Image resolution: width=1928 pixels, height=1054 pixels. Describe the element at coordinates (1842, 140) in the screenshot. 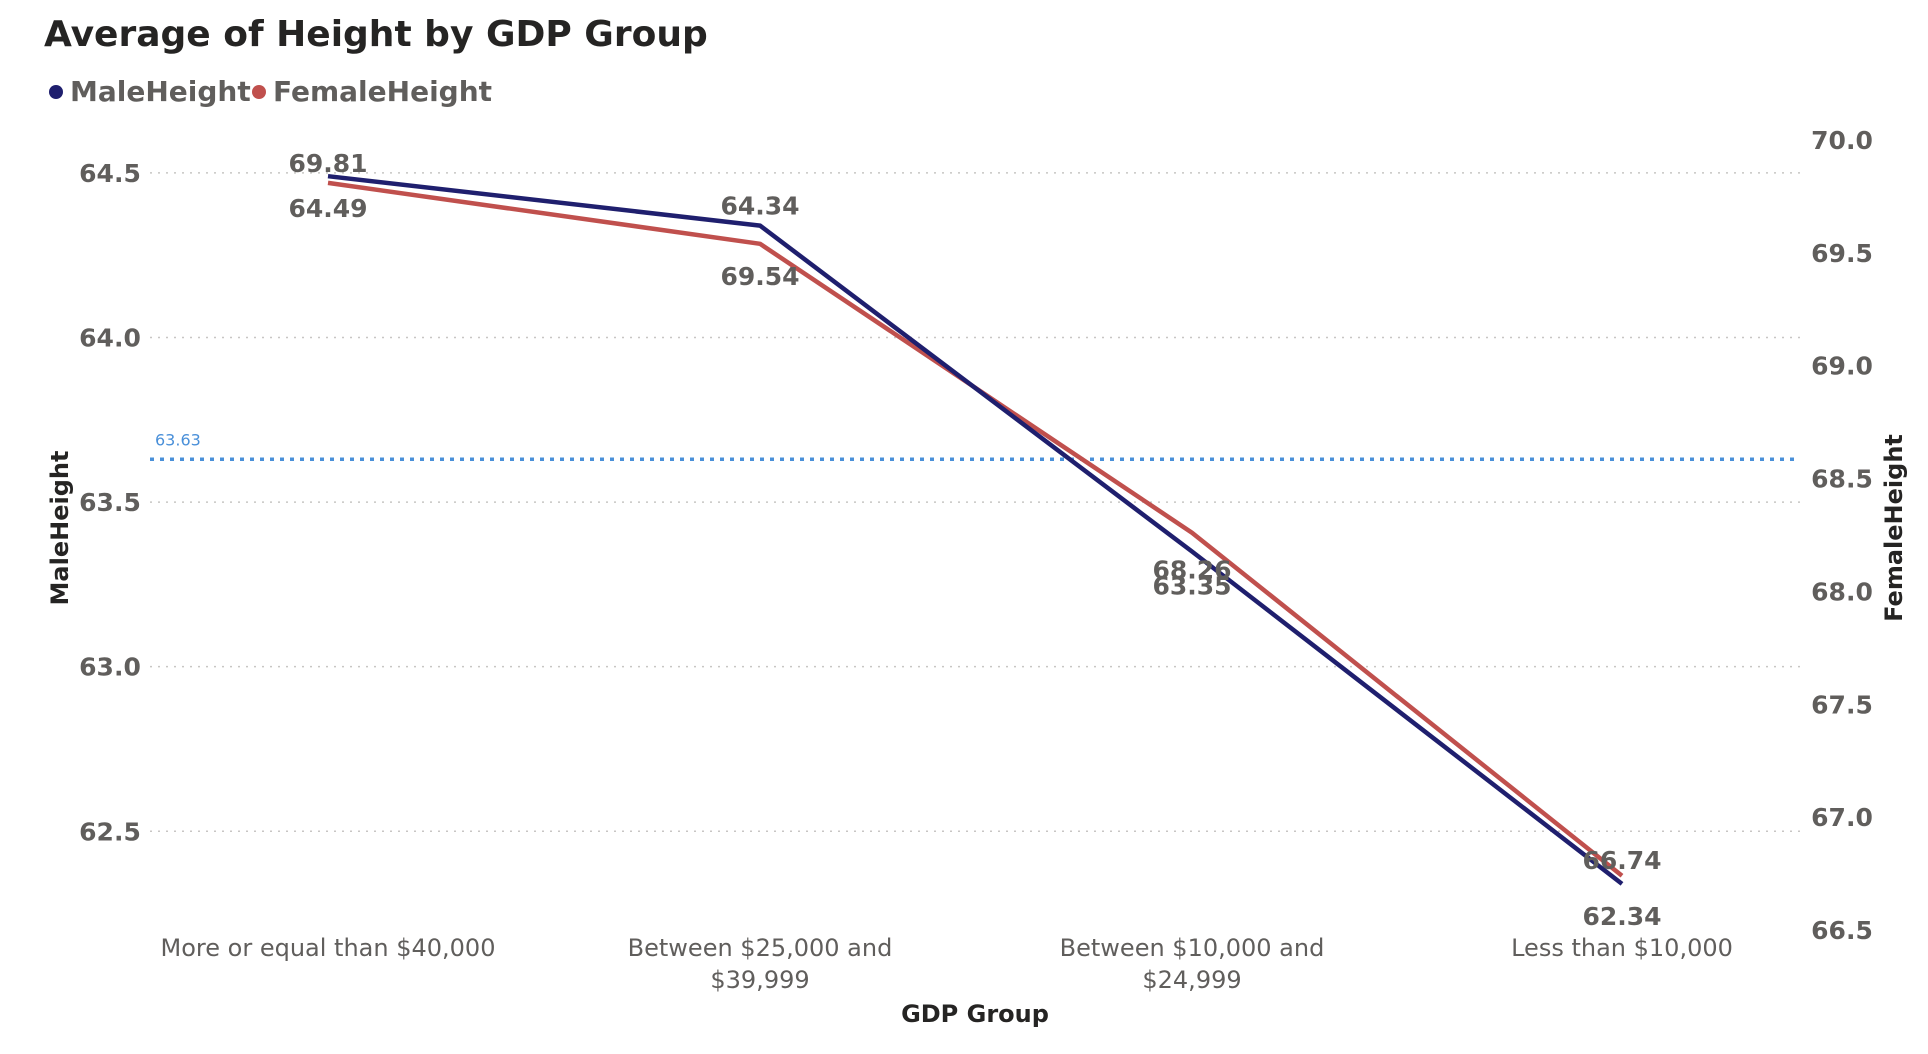

I see `right-tick-label: 70.0` at that location.